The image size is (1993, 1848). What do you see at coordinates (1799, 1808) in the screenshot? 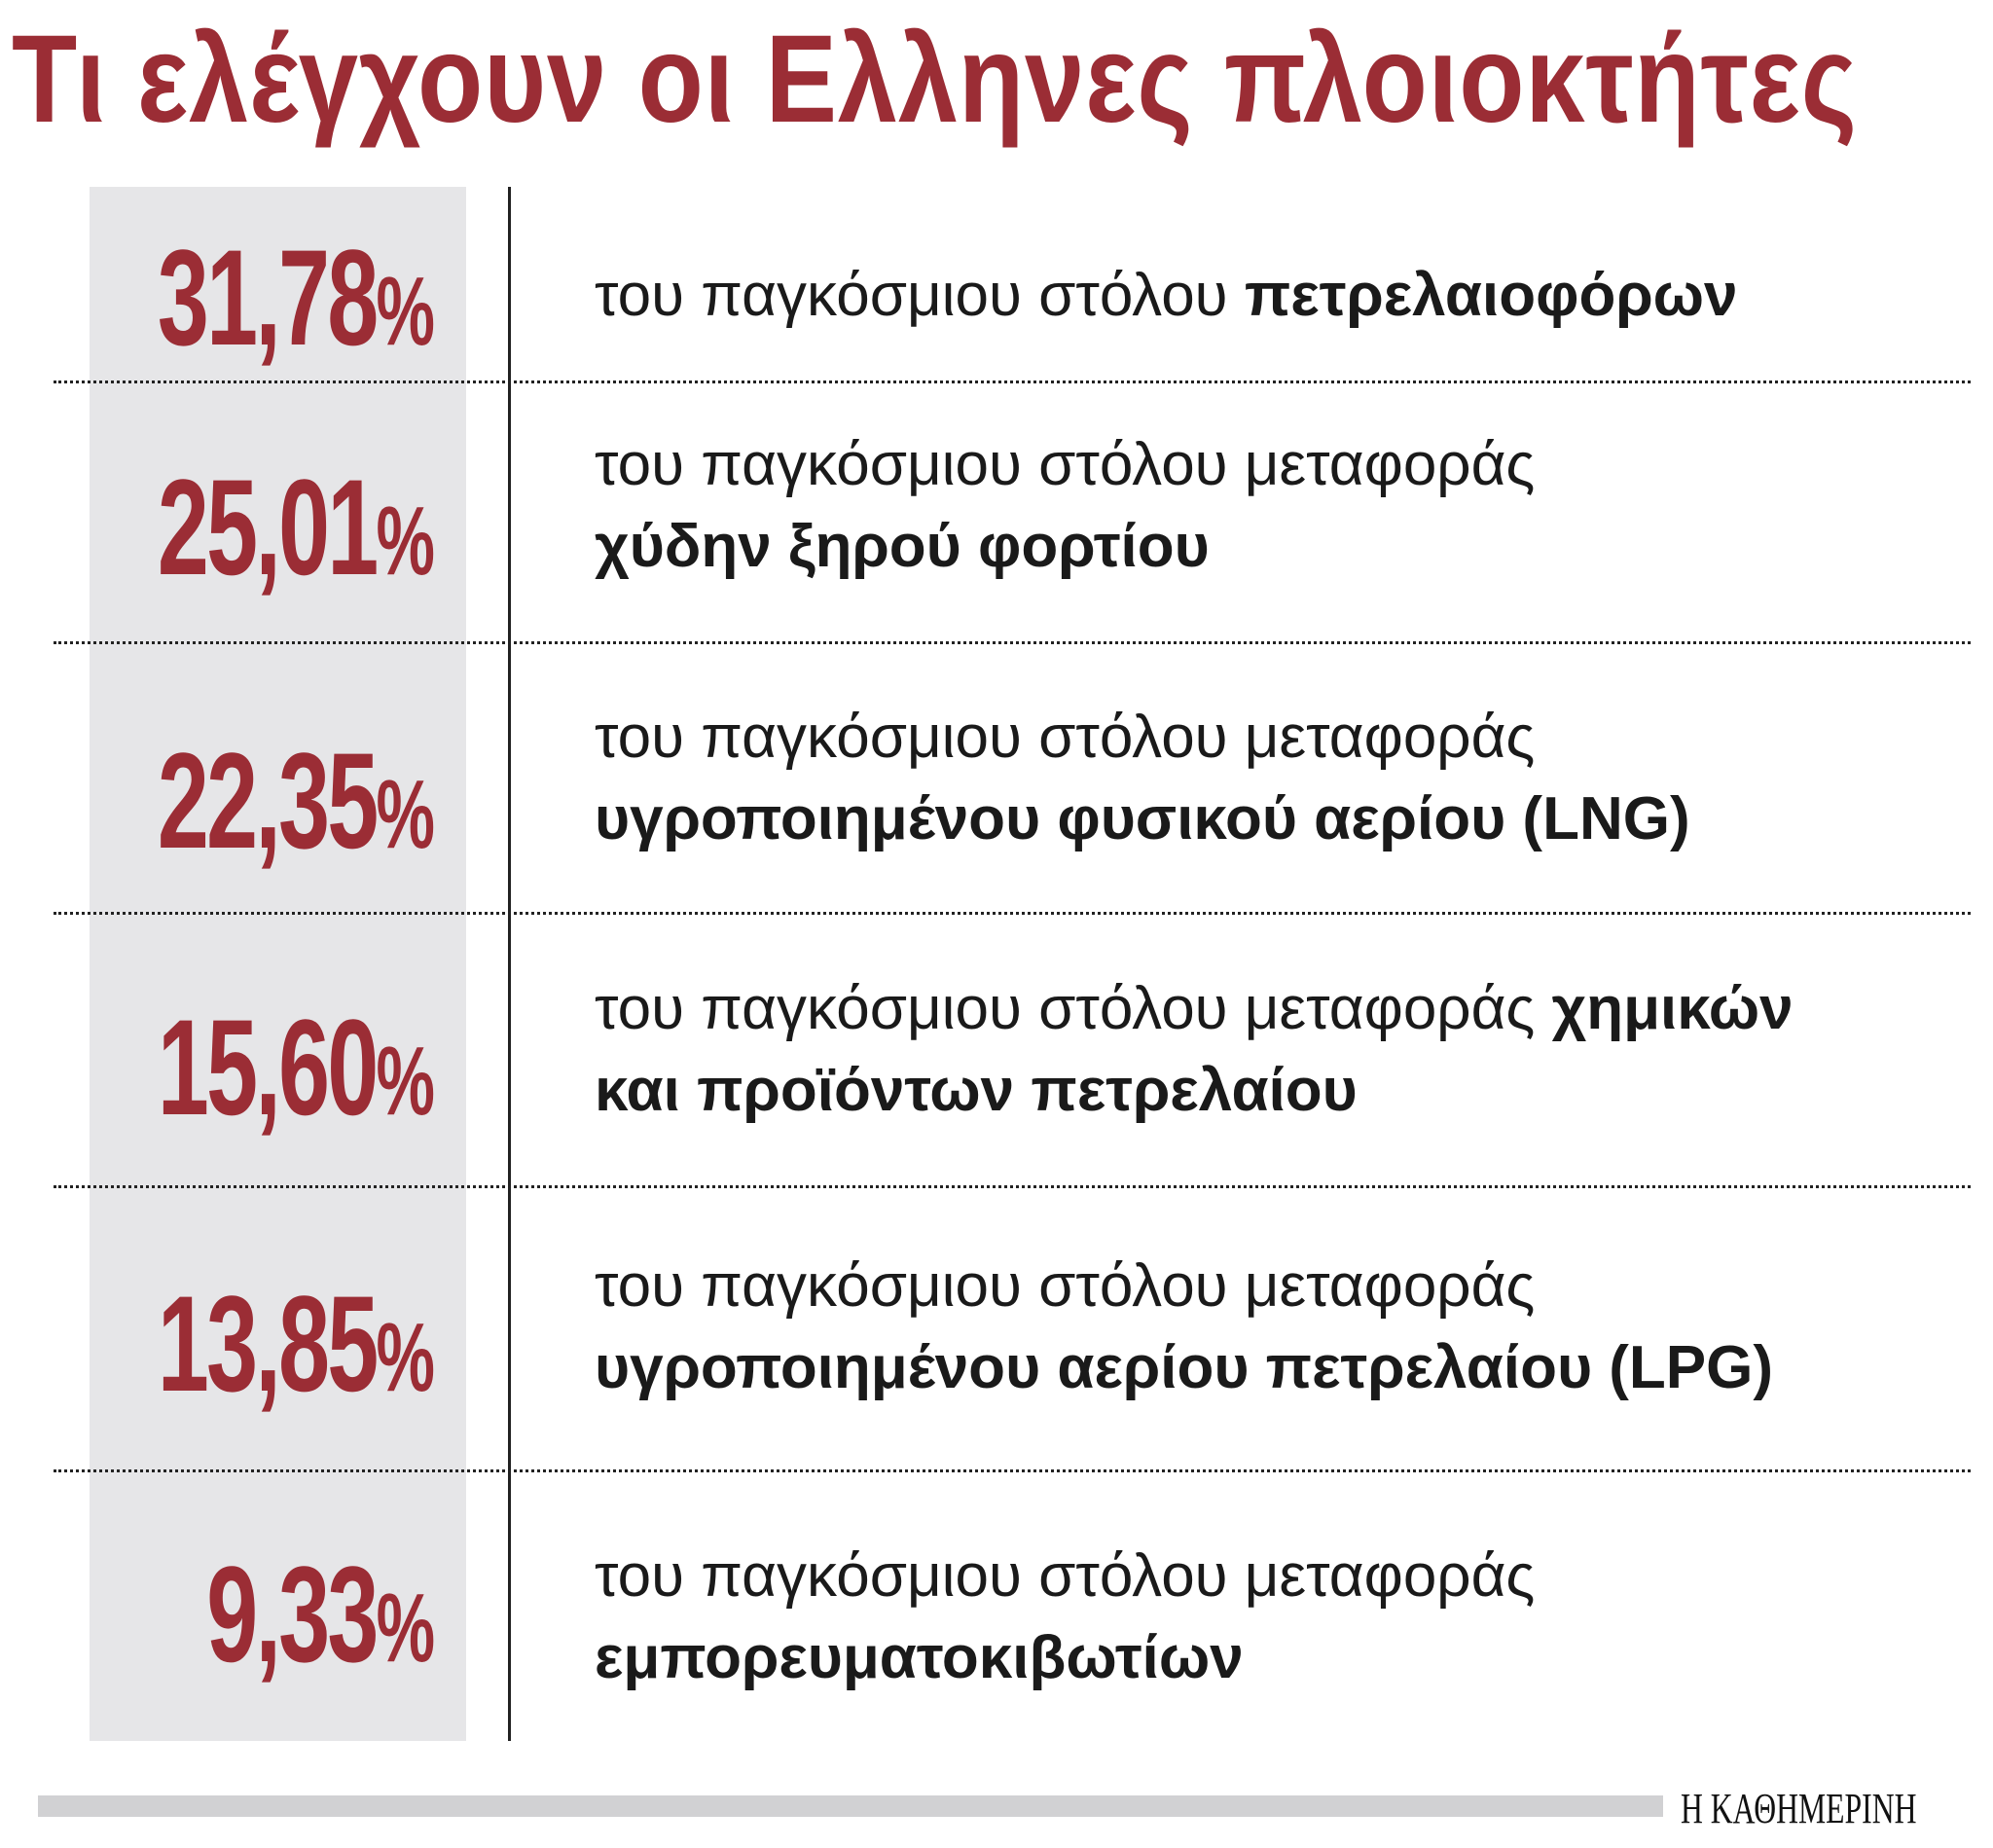
I see `publisher-logo: Η ΚΑΘΗΜΕΡΙΝΗ` at bounding box center [1799, 1808].